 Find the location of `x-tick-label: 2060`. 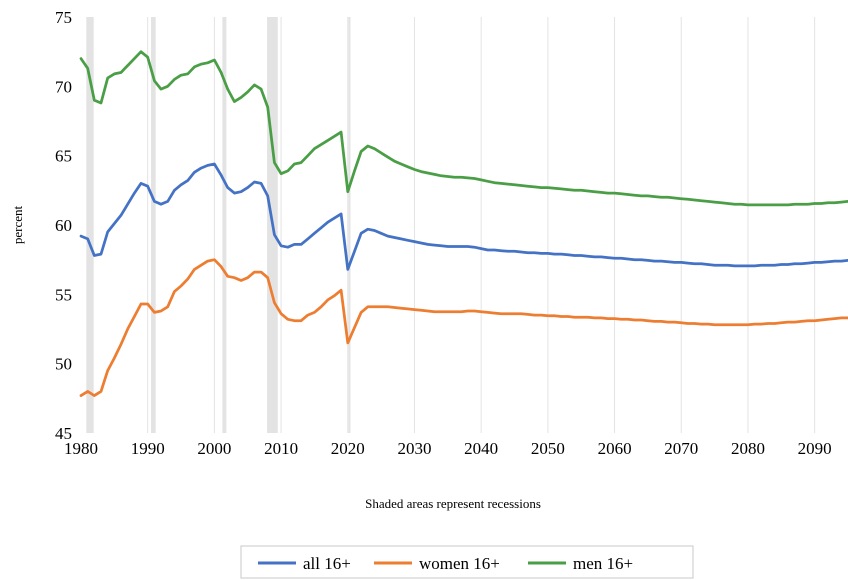

x-tick-label: 2060 is located at coordinates (615, 448).